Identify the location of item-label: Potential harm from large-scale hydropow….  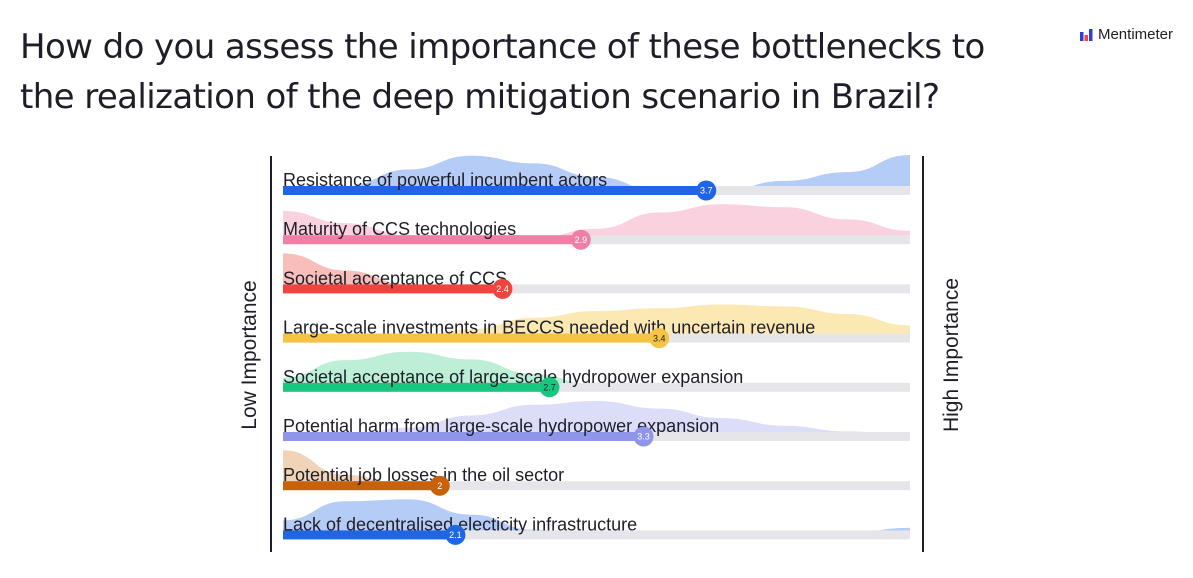
(501, 426).